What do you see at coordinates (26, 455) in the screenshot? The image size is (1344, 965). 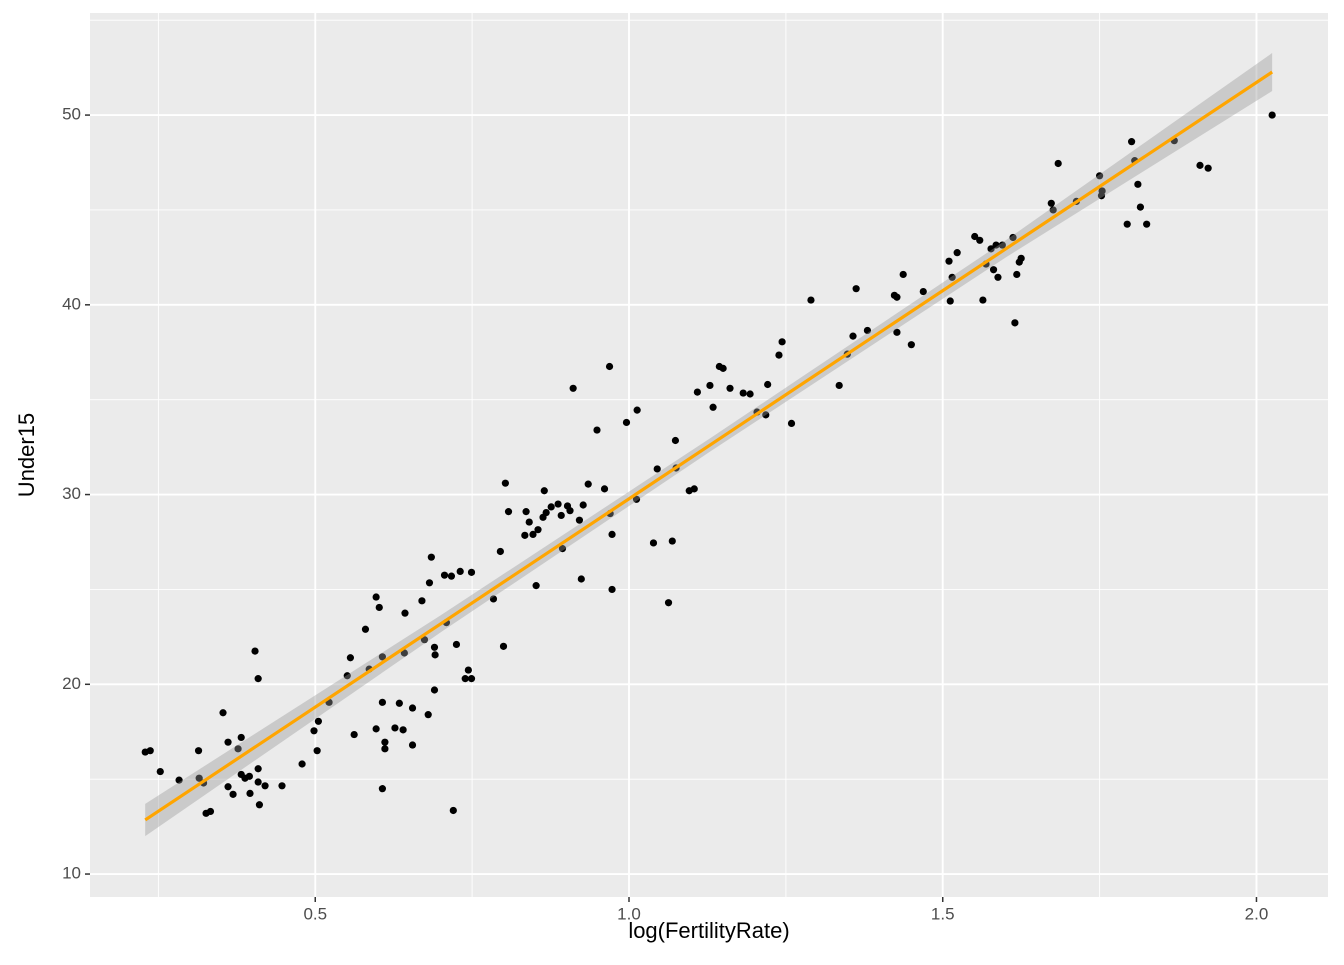 I see `y-axis-title: Under15` at bounding box center [26, 455].